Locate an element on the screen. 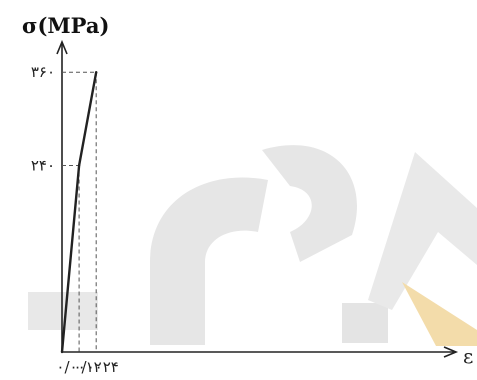 The height and width of the screenshot is (380, 477). x-axis-arrow is located at coordinates (451, 352).